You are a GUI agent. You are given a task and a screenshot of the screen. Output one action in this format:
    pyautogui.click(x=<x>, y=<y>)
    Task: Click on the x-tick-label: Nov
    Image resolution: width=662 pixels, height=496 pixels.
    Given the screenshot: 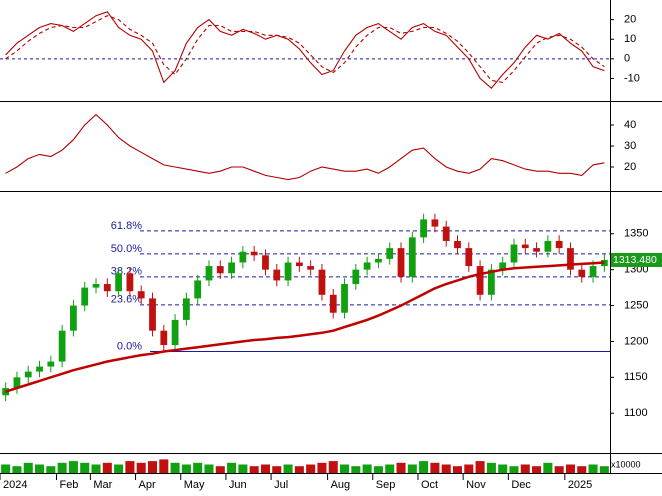 What is the action you would take?
    pyautogui.click(x=476, y=485)
    